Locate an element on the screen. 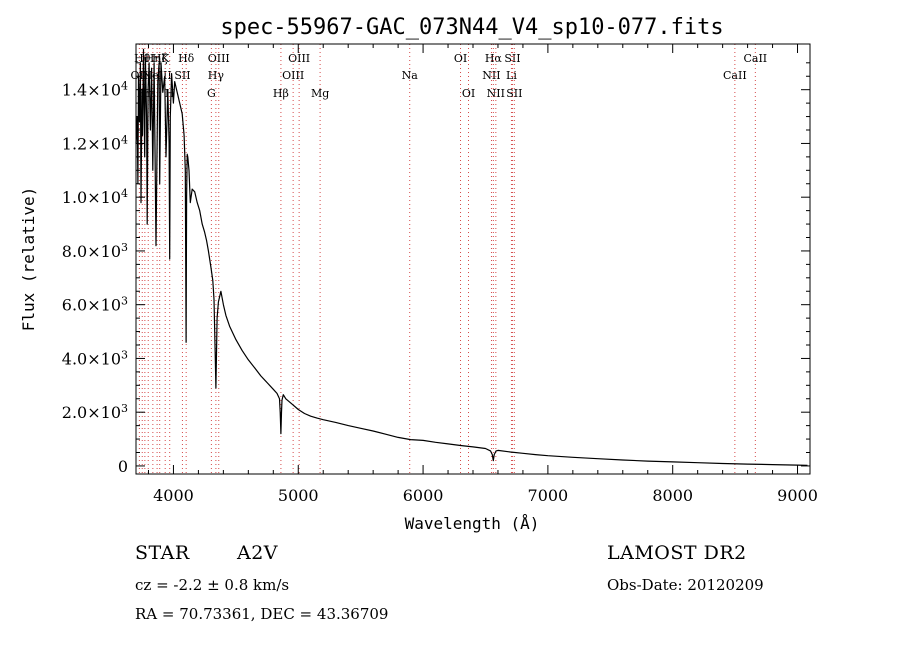 The height and width of the screenshot is (650, 900). line-marker-label: NeIII is located at coordinates (157, 75).